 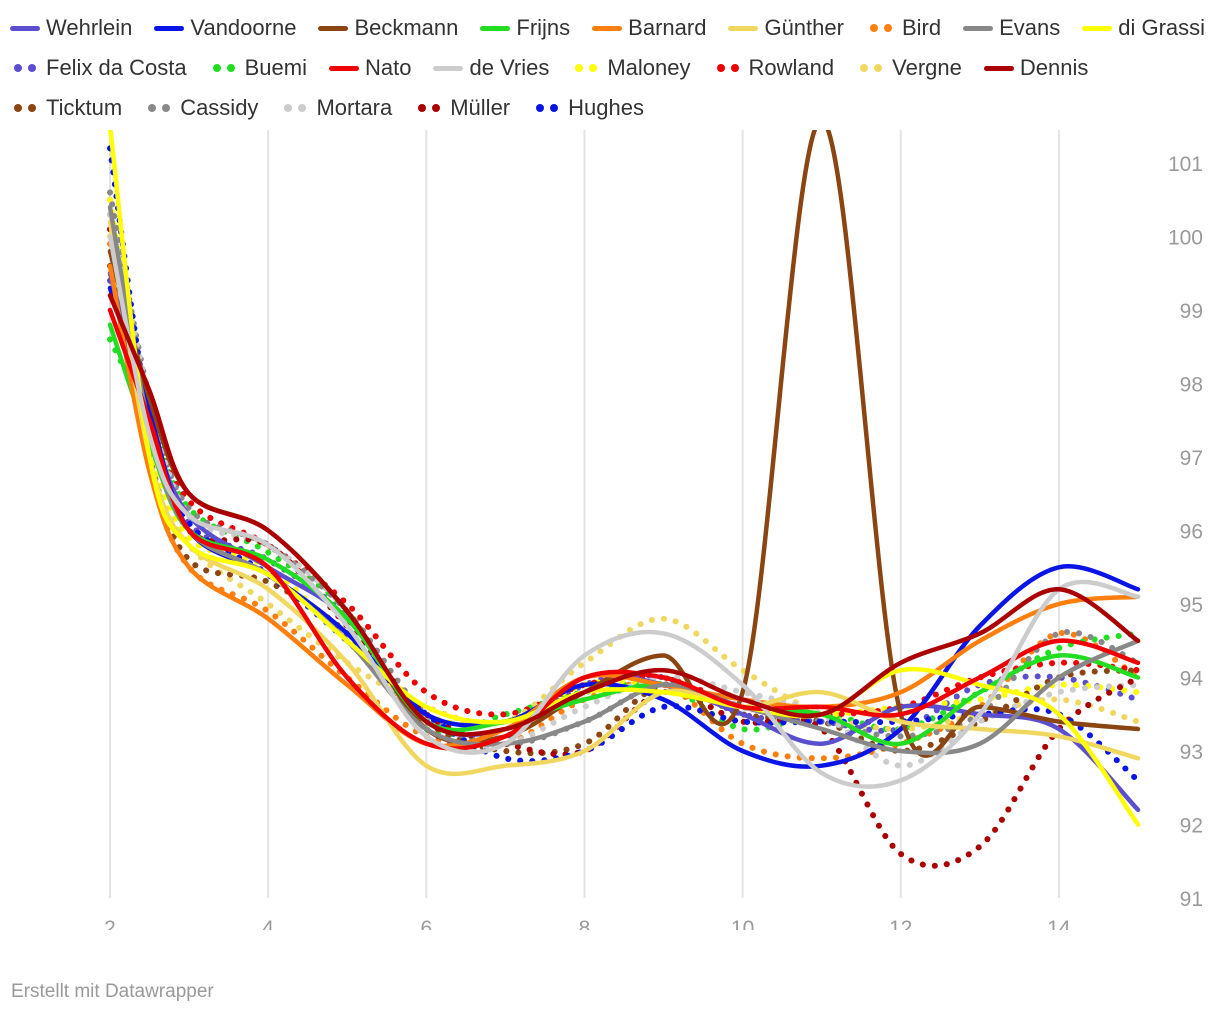 I want to click on legend-label: Mortara, so click(x=354, y=107).